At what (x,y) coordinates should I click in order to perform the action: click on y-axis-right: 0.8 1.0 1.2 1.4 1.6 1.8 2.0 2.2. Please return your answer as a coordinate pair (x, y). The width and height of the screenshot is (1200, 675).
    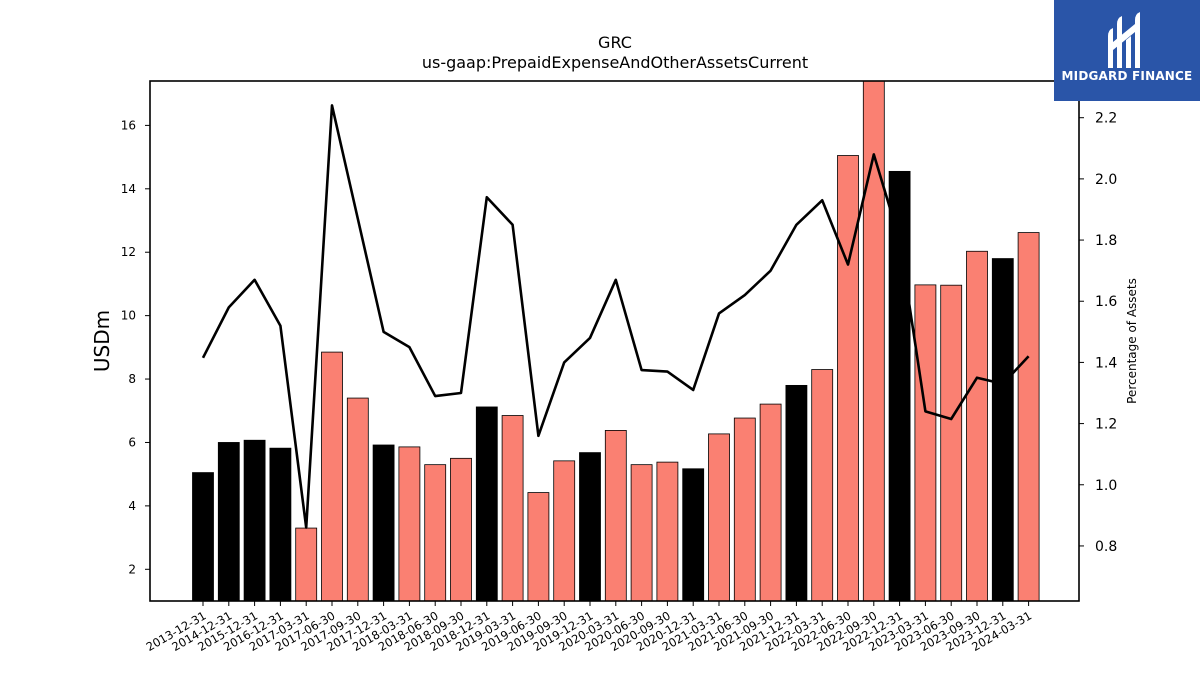
    Looking at the image, I should click on (1098, 333).